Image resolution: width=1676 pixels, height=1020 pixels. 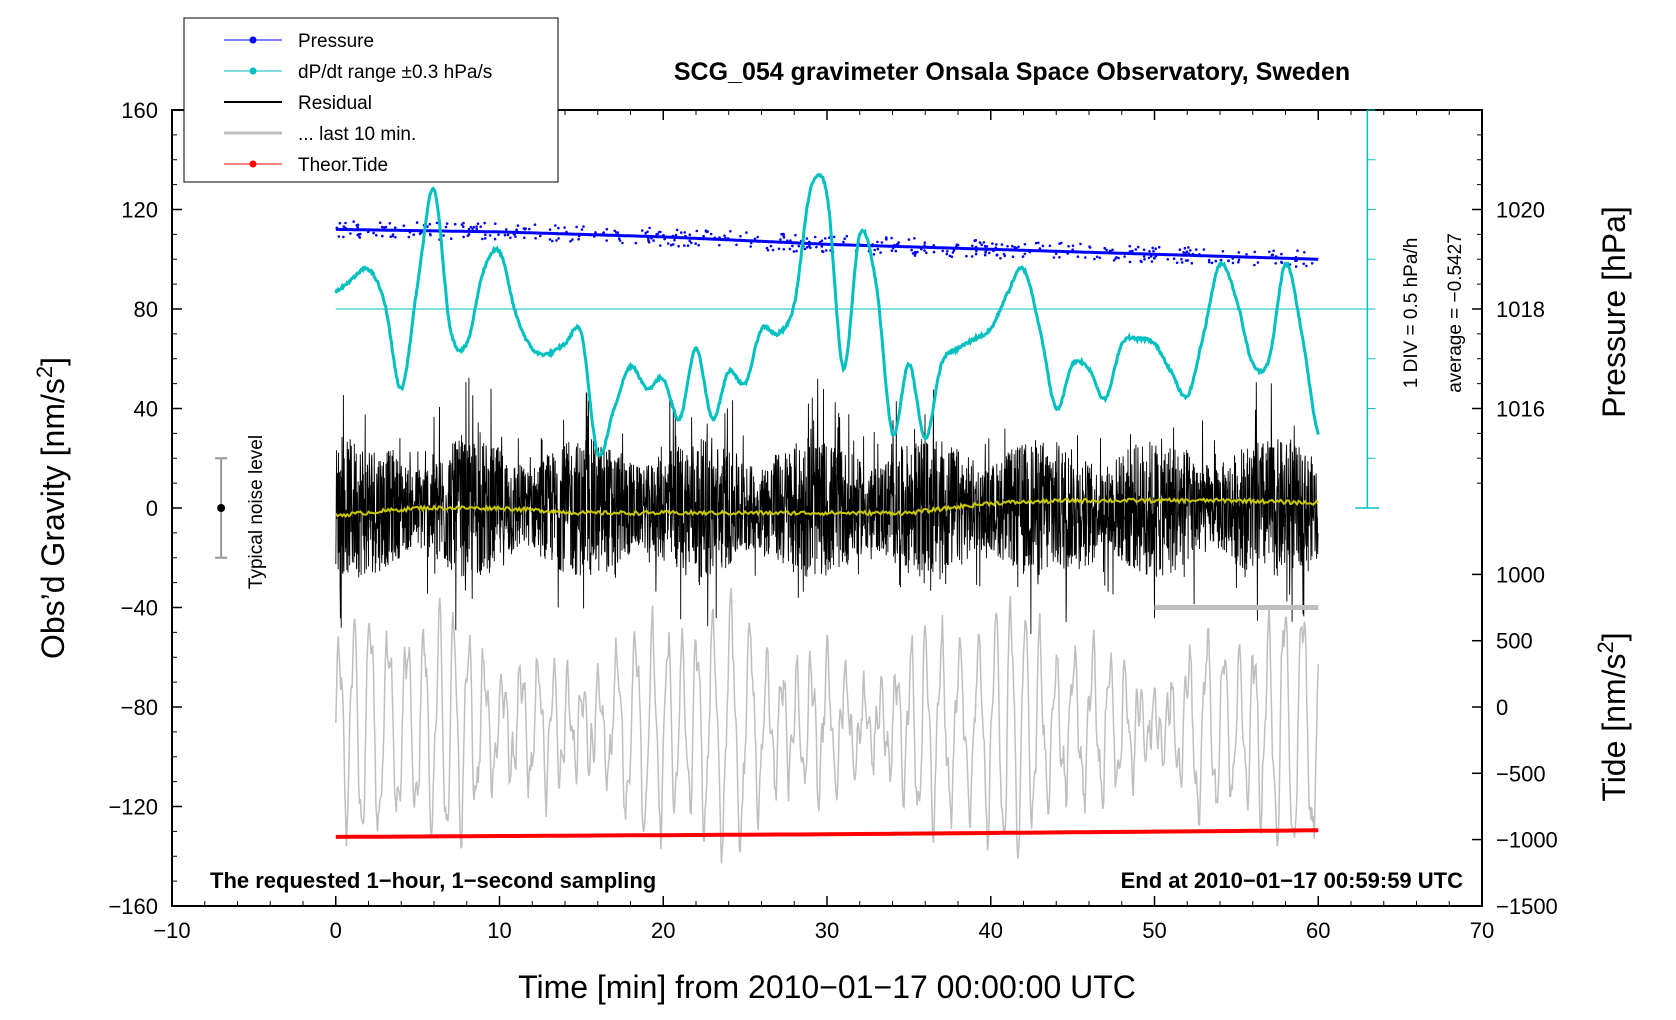 What do you see at coordinates (139, 608) in the screenshot?
I see `y-tick-label: −40` at bounding box center [139, 608].